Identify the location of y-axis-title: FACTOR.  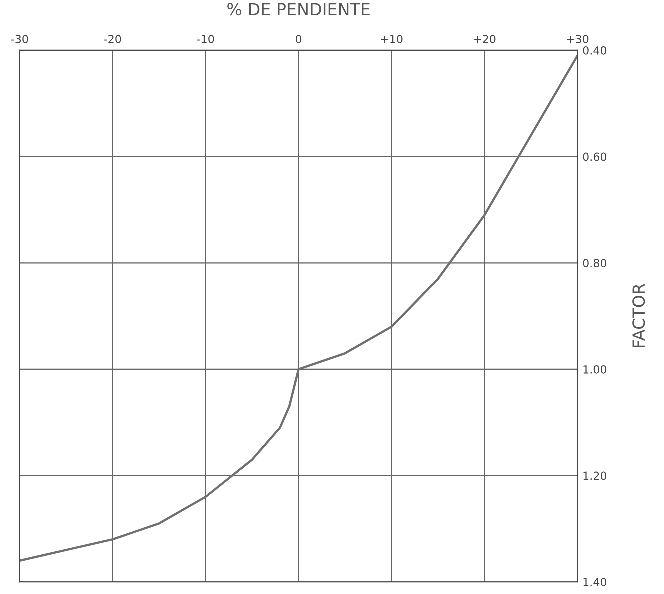
(639, 316).